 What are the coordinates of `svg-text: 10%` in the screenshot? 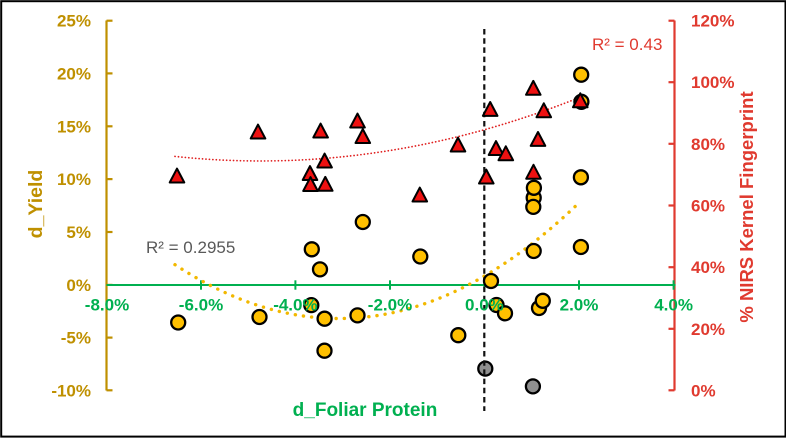 It's located at (74, 179).